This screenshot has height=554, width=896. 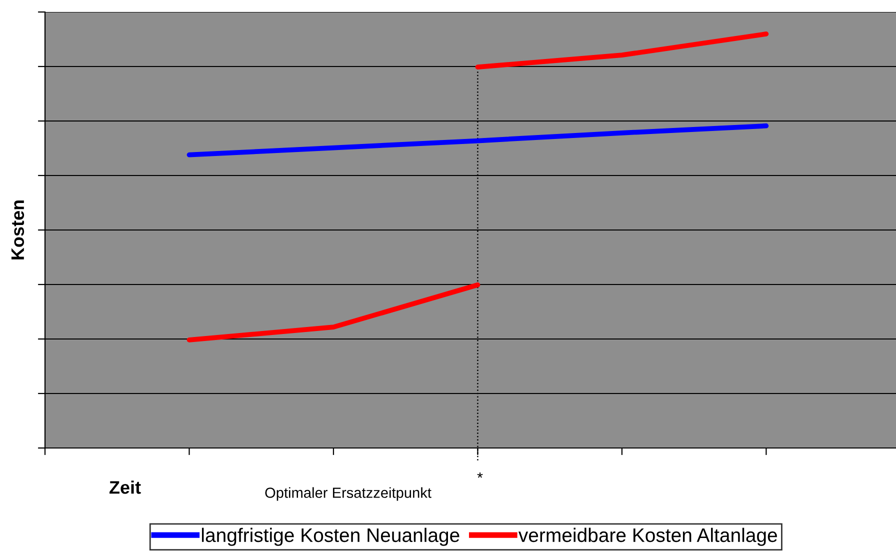 What do you see at coordinates (125, 487) in the screenshot?
I see `x-axis-title: Zeit` at bounding box center [125, 487].